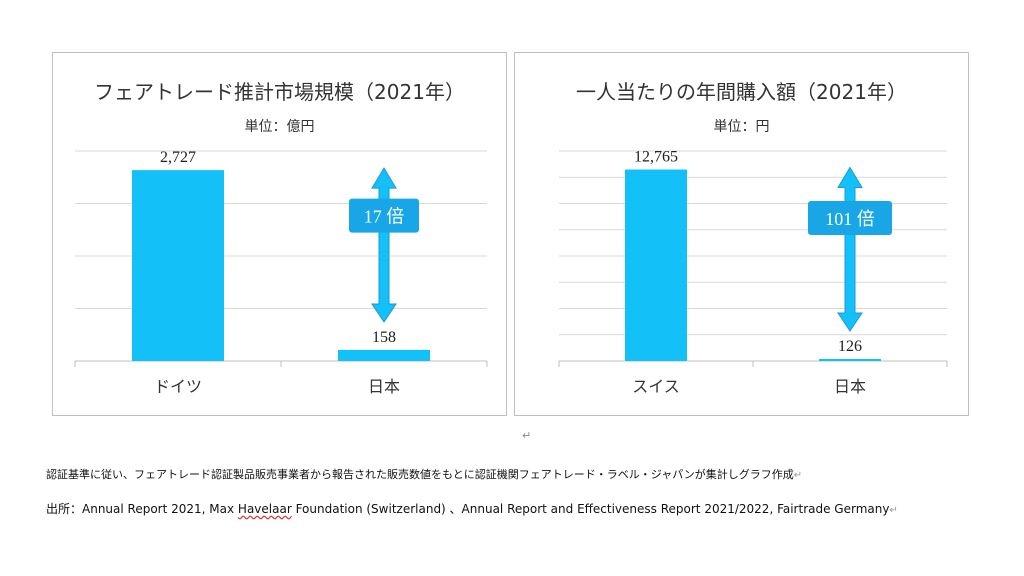 Image resolution: width=1024 pixels, height=576 pixels. I want to click on ratio-label: 17 倍, so click(384, 217).